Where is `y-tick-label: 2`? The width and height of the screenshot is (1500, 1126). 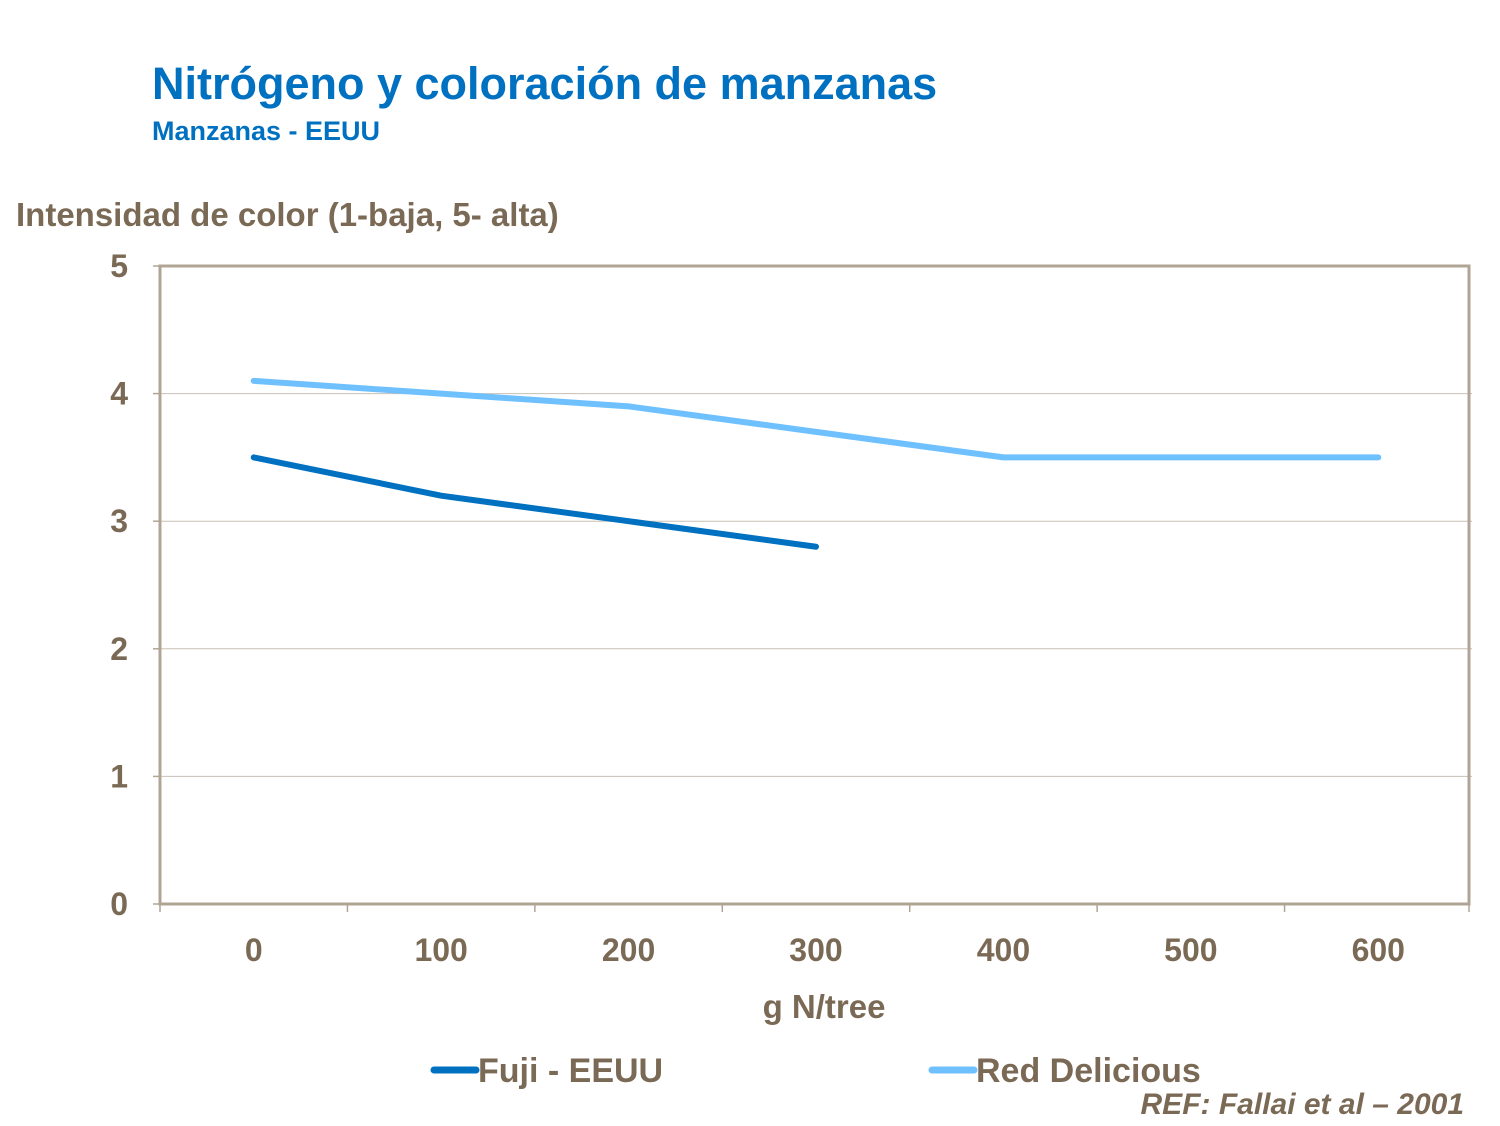
y-tick-label: 2 is located at coordinates (119, 649).